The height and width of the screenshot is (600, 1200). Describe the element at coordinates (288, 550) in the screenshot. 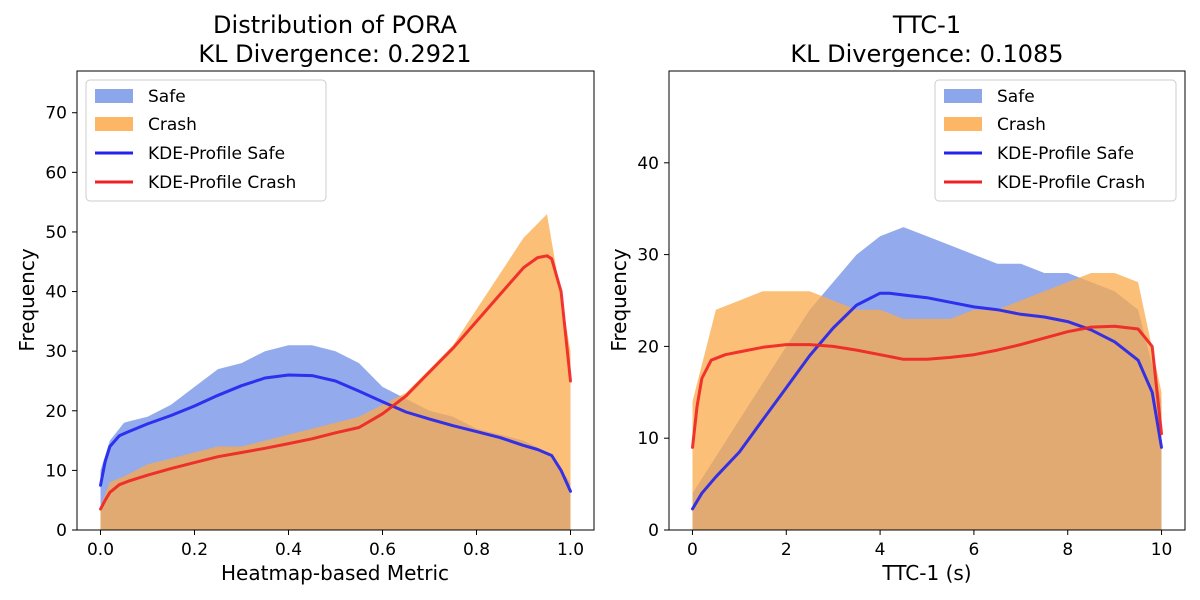

I see `x-tick-label: 0.4` at that location.